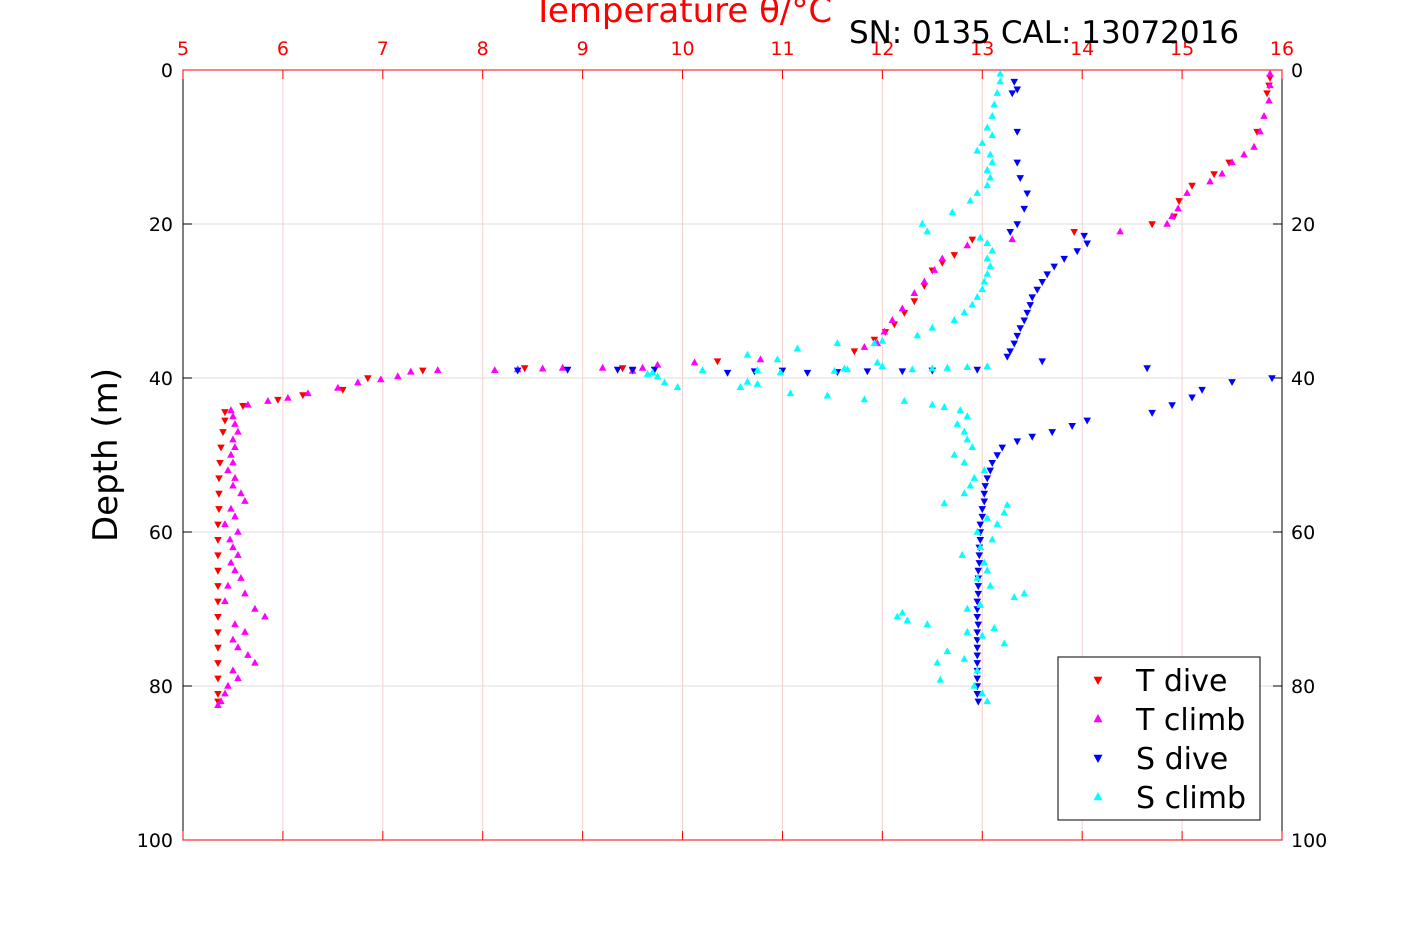 This screenshot has height=945, width=1417. I want to click on x-tick-label: 11, so click(782, 49).